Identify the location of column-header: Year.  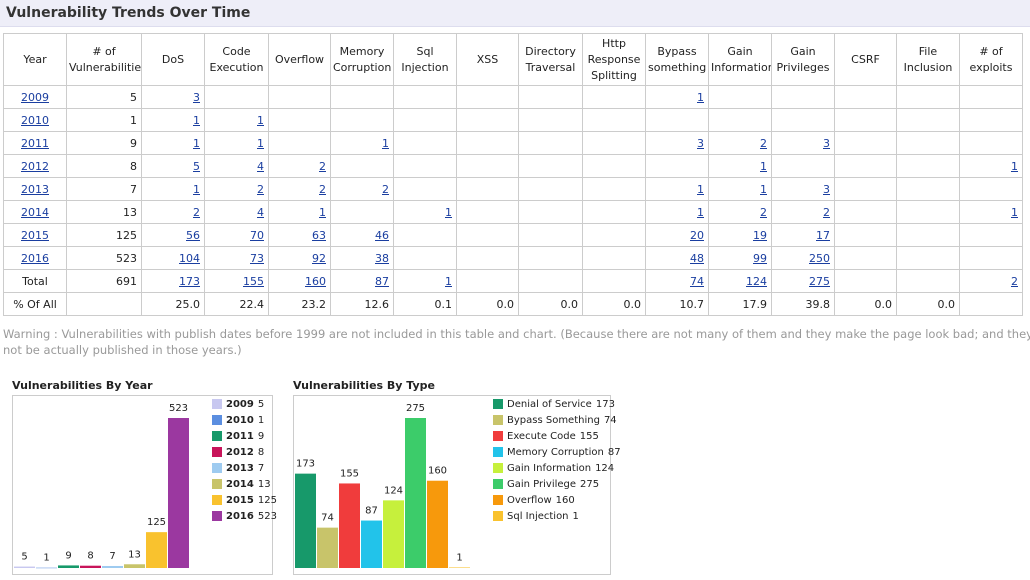
(35, 59).